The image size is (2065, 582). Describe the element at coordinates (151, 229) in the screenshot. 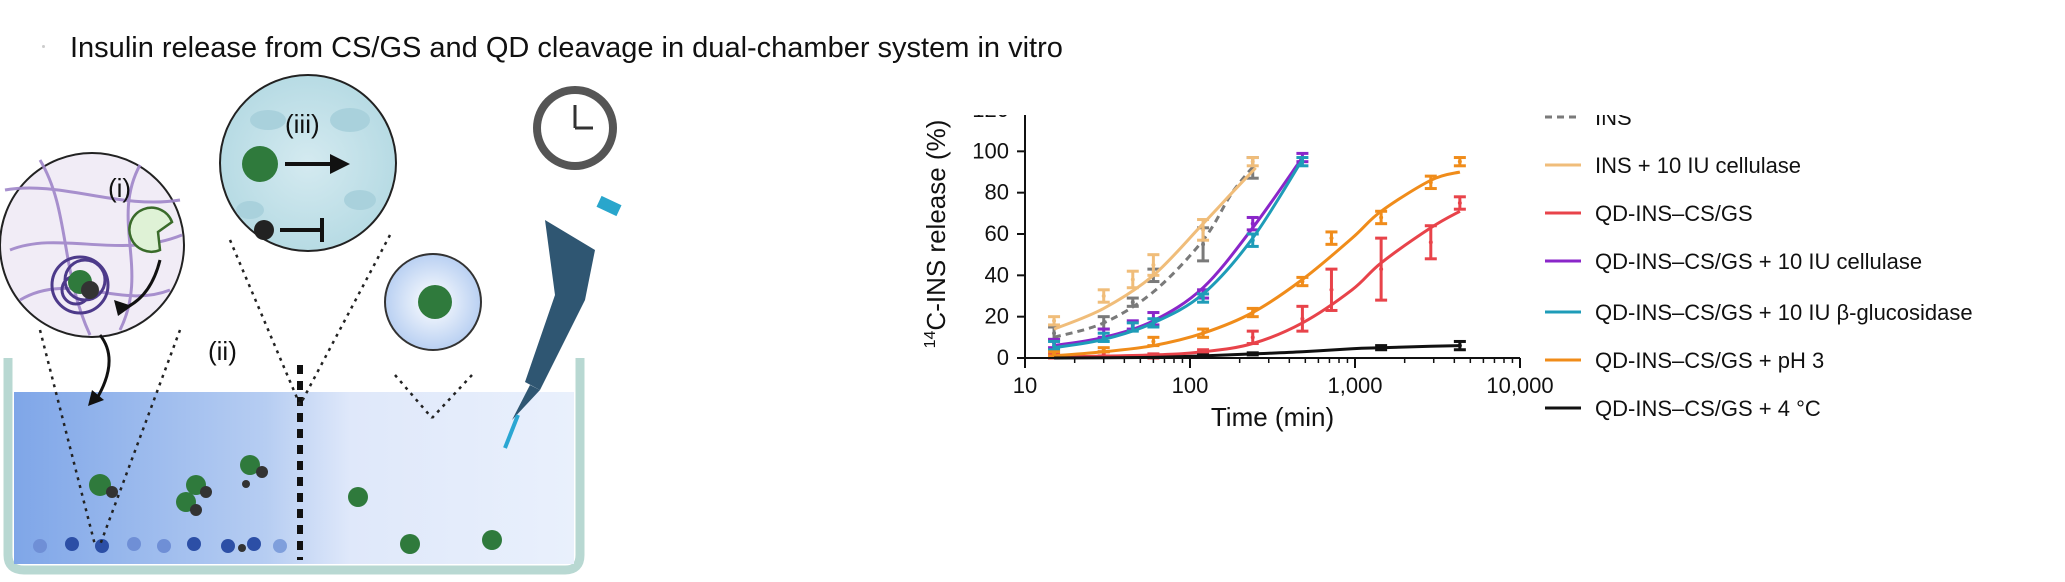

I see `enzyme-icon` at that location.